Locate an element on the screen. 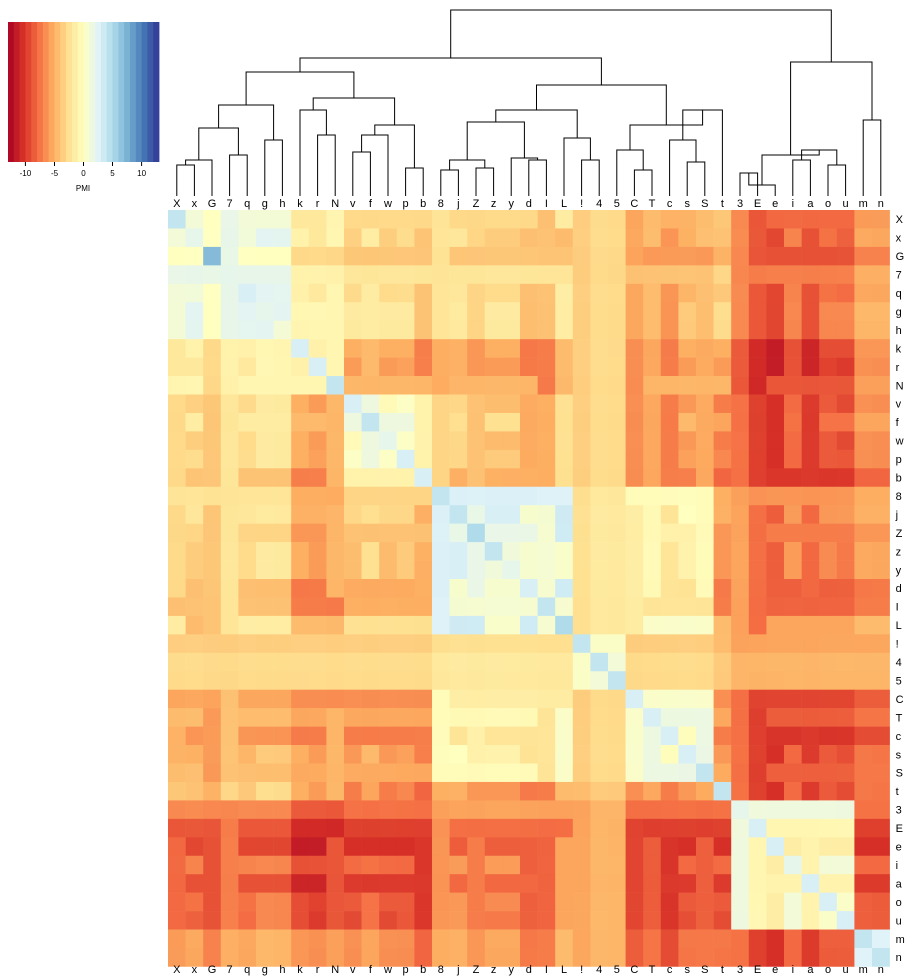 The height and width of the screenshot is (977, 924). column-label-bottom: s is located at coordinates (687, 970).